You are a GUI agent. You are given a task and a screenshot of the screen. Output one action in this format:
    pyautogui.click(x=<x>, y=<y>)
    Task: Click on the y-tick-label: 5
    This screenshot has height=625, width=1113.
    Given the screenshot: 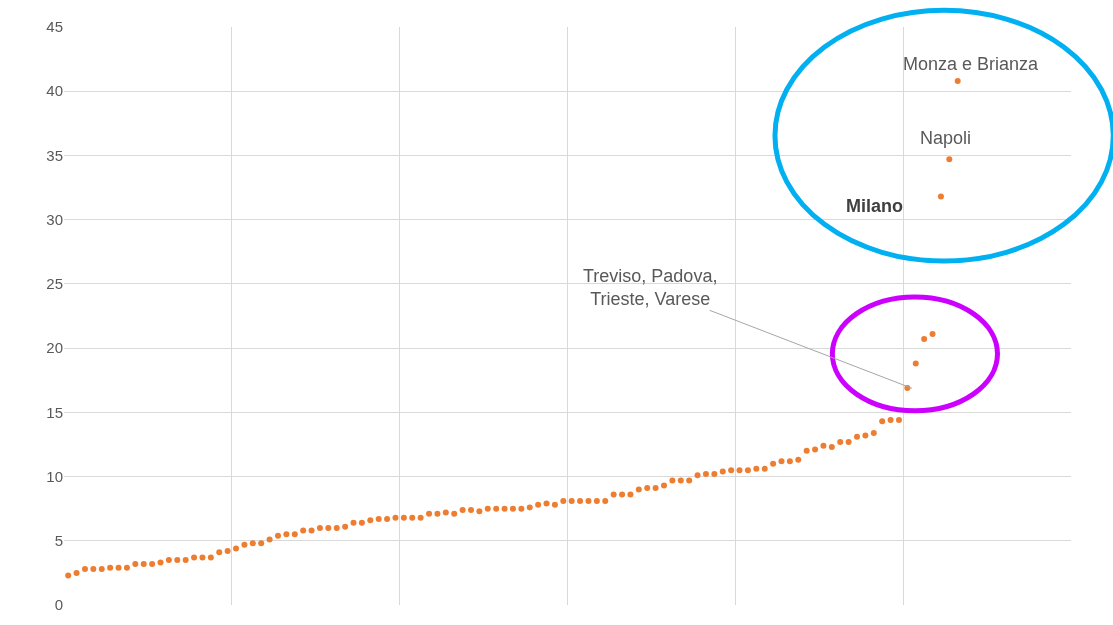 What is the action you would take?
    pyautogui.click(x=58, y=541)
    